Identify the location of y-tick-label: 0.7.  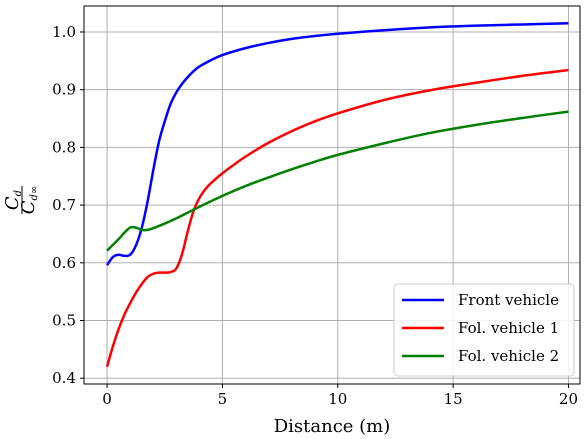
(64, 205).